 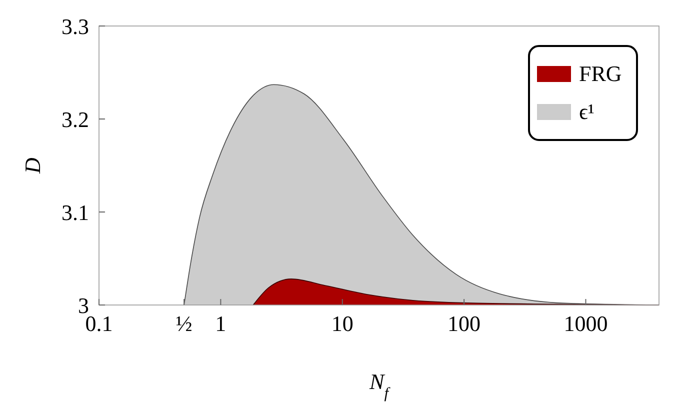 What do you see at coordinates (32, 165) in the screenshot?
I see `y-axis-title: D` at bounding box center [32, 165].